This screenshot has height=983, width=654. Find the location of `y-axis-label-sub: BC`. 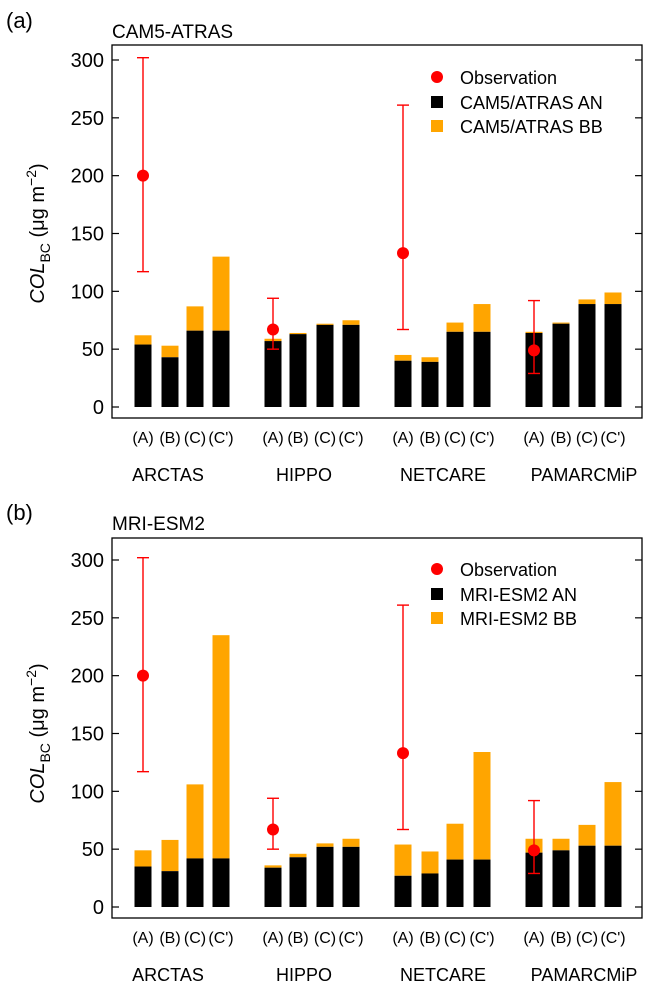

y-axis-label-sub: BC is located at coordinates (45, 252).